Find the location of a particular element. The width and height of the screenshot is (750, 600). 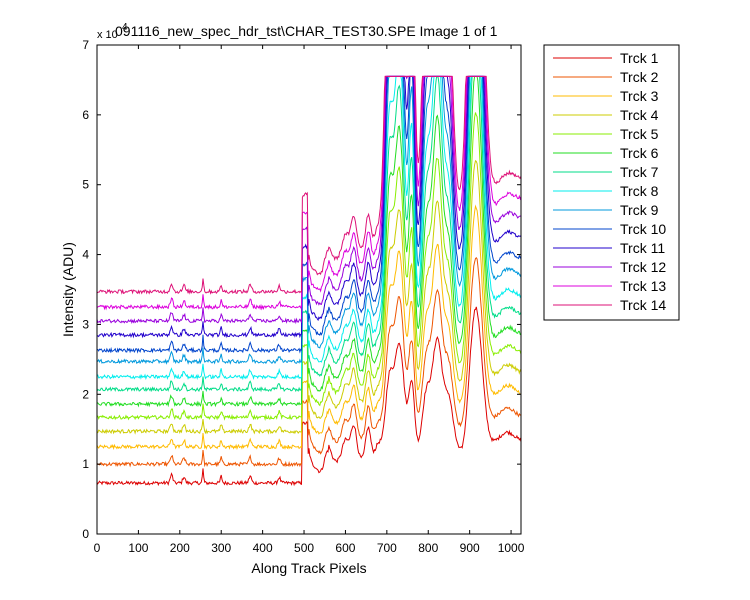

legend-label: Trck 13 is located at coordinates (643, 286).